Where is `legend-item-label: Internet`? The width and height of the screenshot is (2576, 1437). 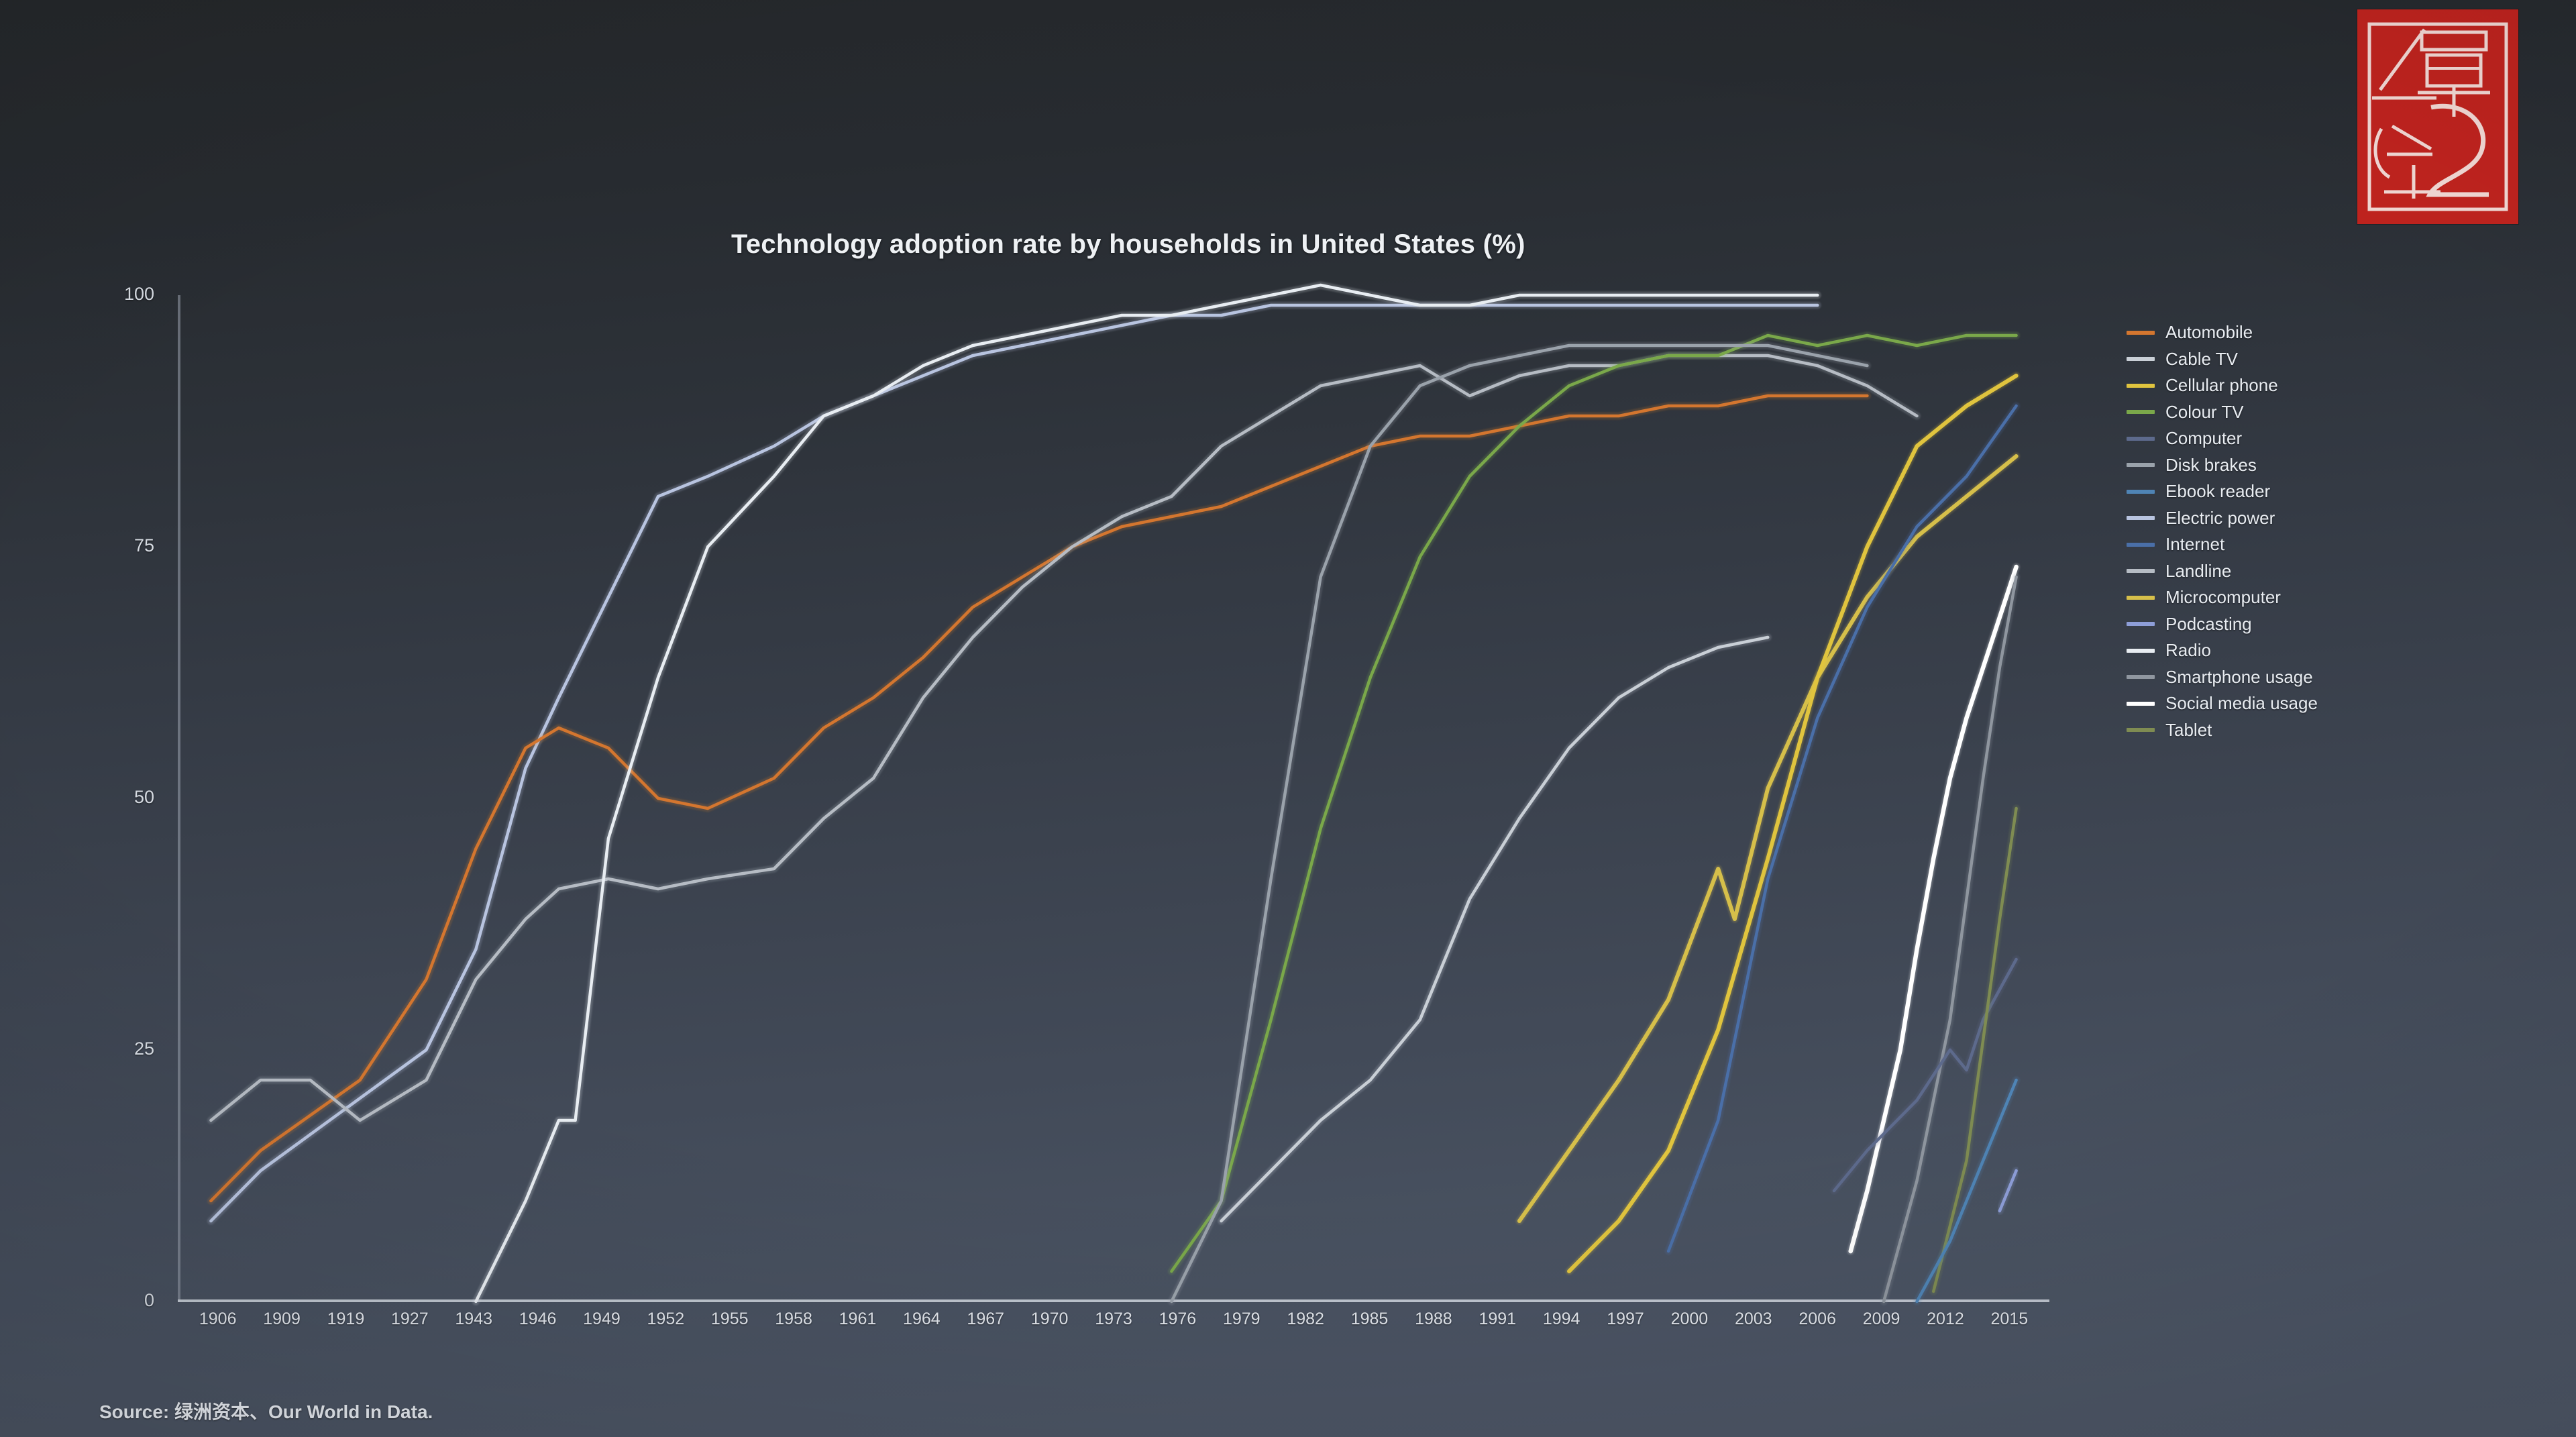
legend-item-label: Internet is located at coordinates (2195, 544).